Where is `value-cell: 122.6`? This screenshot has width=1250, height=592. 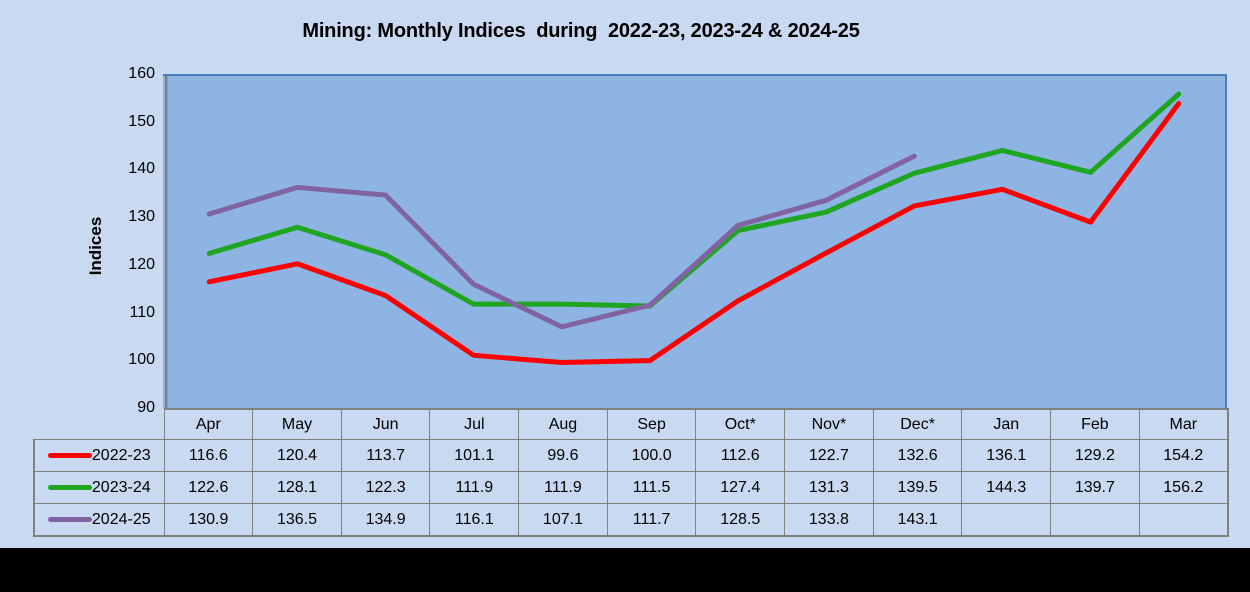
value-cell: 122.6 is located at coordinates (208, 487).